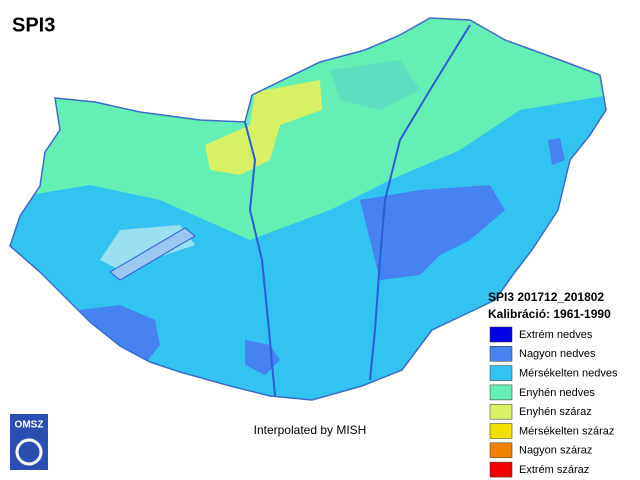 This screenshot has height=480, width=640. I want to click on legend-label: Mérsékelten nedves, so click(568, 374).